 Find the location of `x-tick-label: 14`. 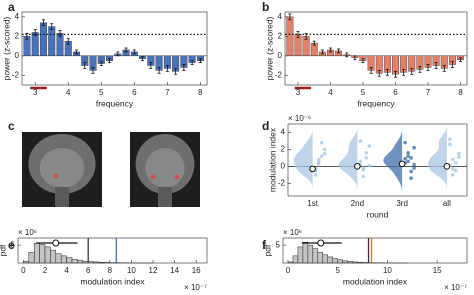

x-tick-label: 14 is located at coordinates (174, 270).